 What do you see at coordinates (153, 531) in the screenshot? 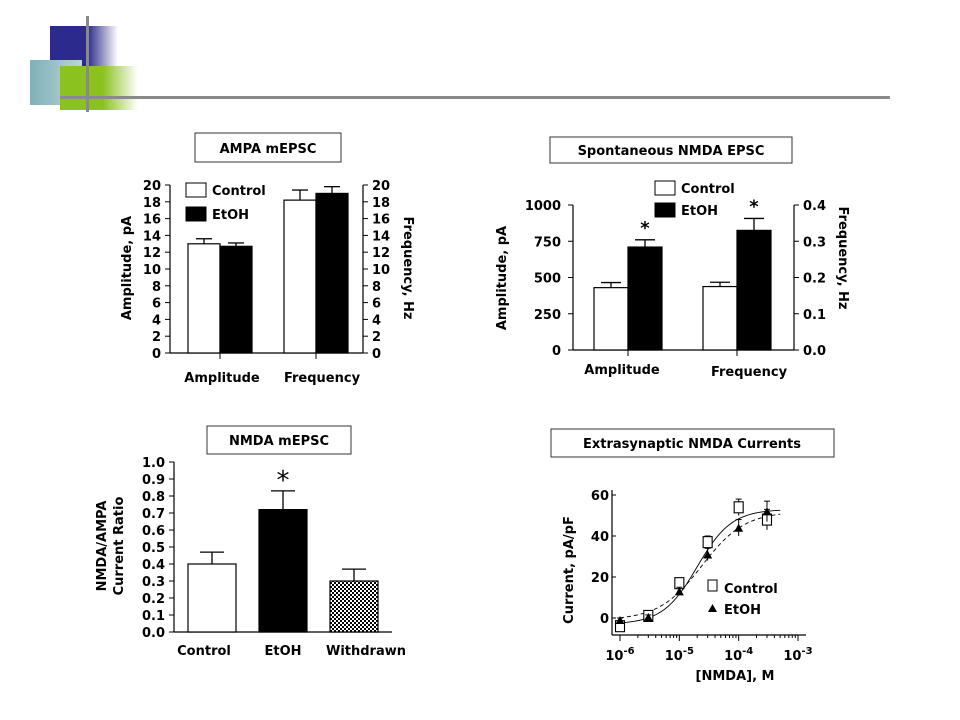
I see `y-tick-label: 0.6` at bounding box center [153, 531].